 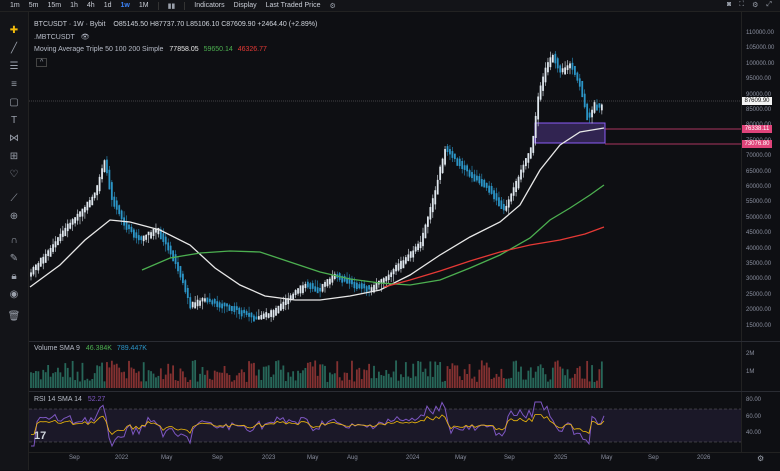 What do you see at coordinates (33, 5) in the screenshot?
I see `timeframe-5m: 5m` at bounding box center [33, 5].